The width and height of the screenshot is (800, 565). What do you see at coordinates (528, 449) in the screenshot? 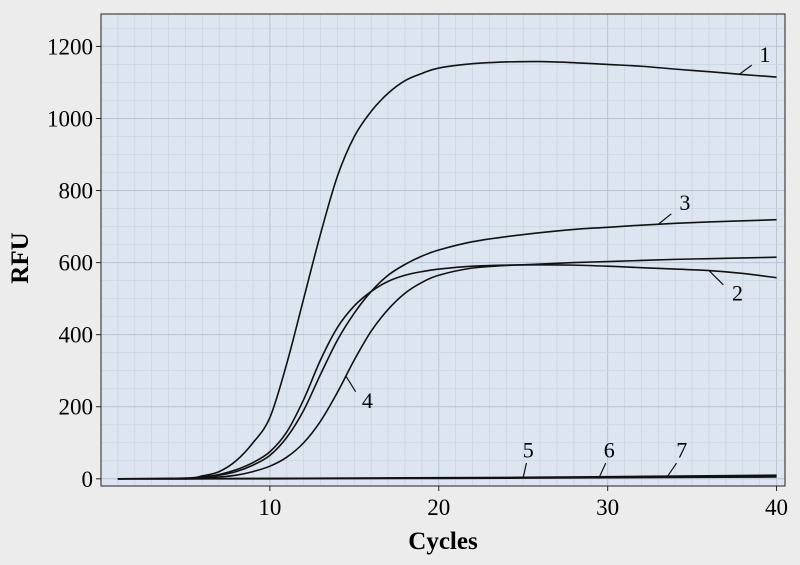
I see `annotation-label-5: 5` at bounding box center [528, 449].